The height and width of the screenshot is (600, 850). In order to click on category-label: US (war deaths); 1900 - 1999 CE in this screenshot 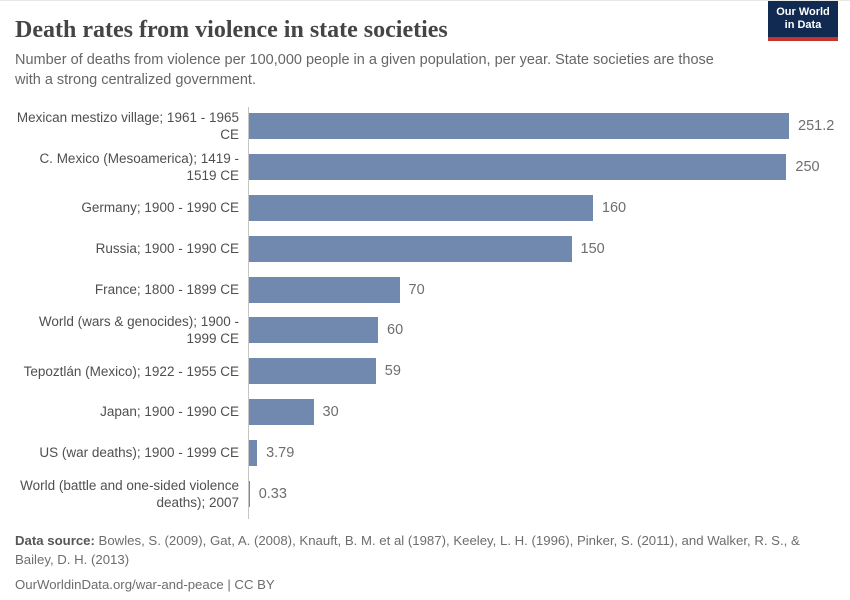, I will do `click(139, 453)`.